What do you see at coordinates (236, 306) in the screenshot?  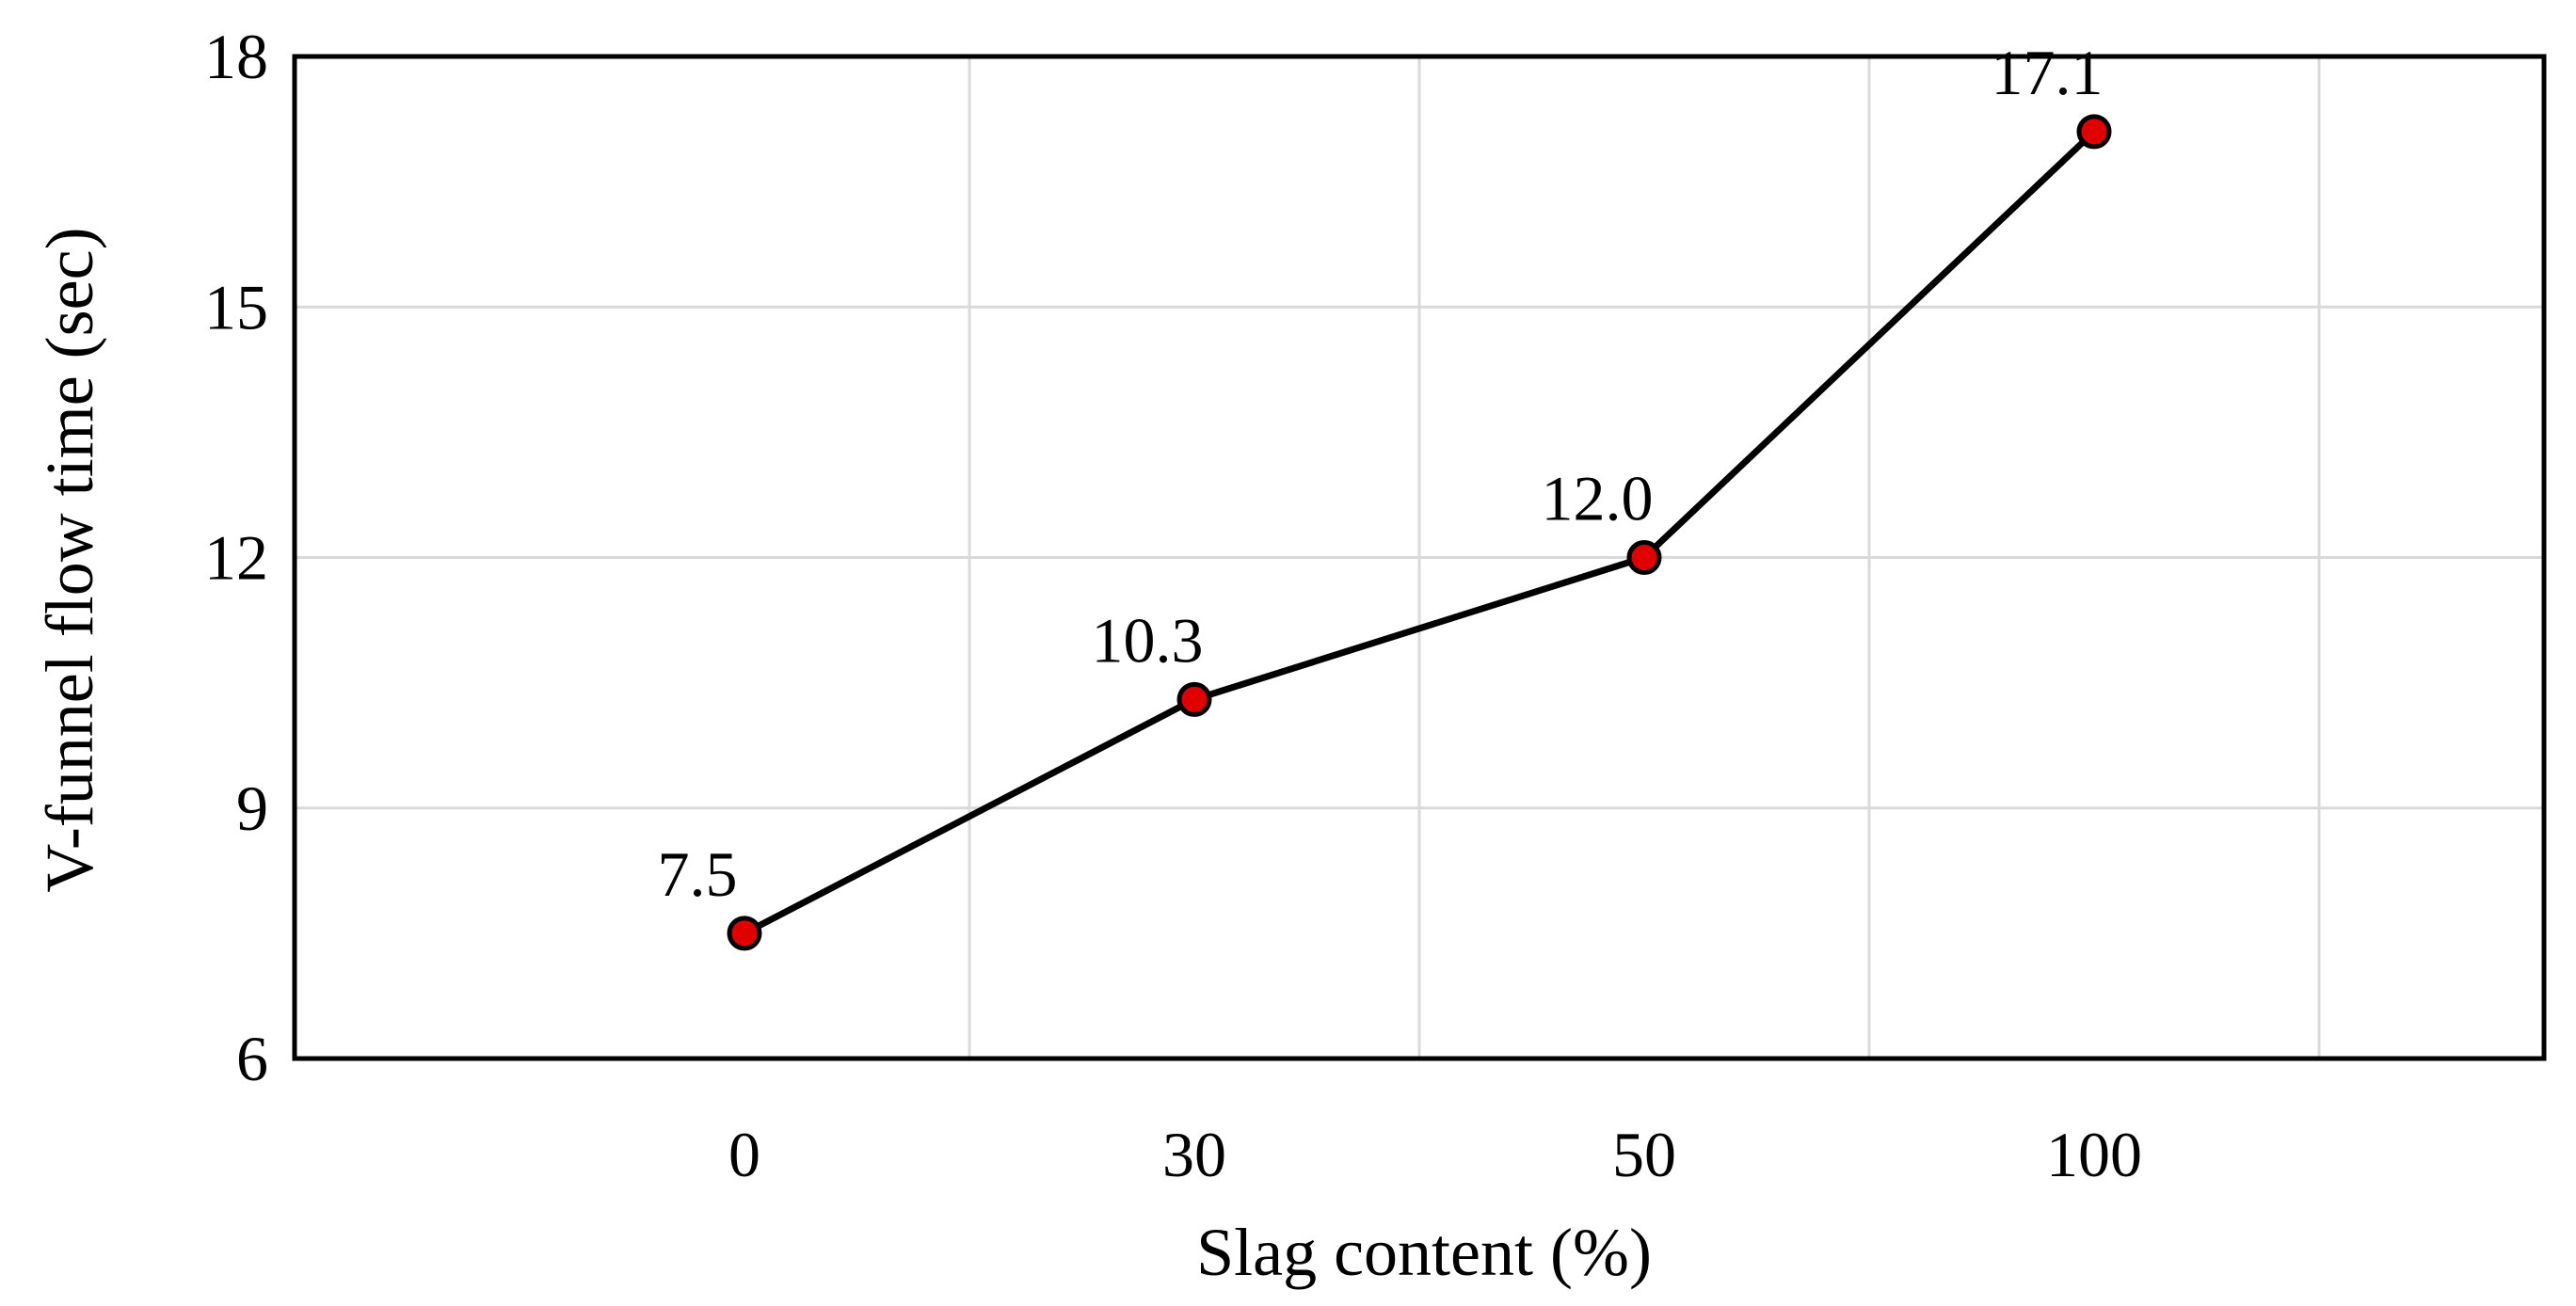 I see `y-tick-label: 15` at bounding box center [236, 306].